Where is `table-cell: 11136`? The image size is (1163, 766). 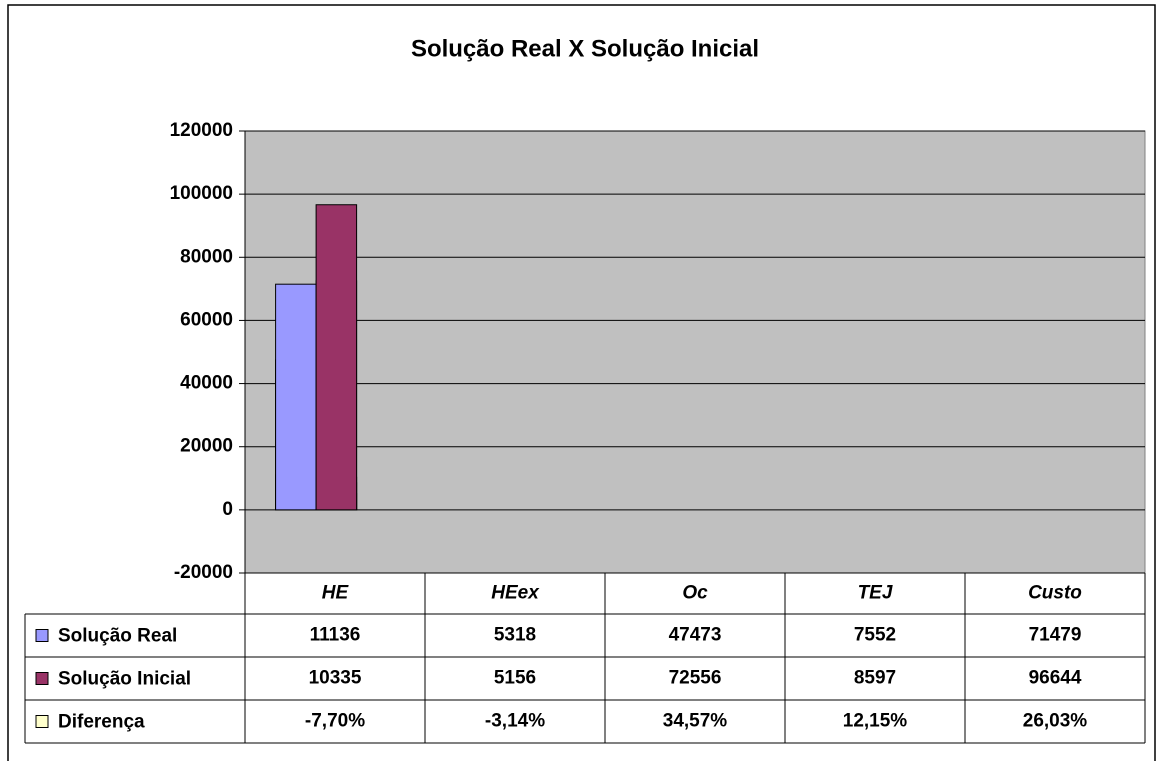 table-cell: 11136 is located at coordinates (335, 635).